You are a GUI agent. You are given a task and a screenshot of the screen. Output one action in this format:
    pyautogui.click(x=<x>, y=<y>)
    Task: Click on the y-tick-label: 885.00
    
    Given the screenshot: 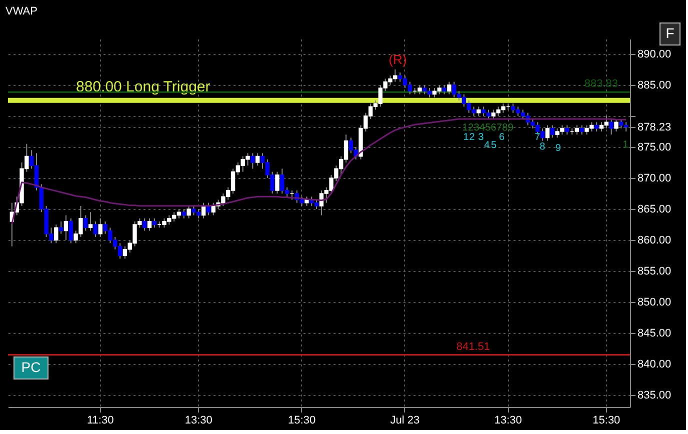 What is the action you would take?
    pyautogui.click(x=655, y=85)
    